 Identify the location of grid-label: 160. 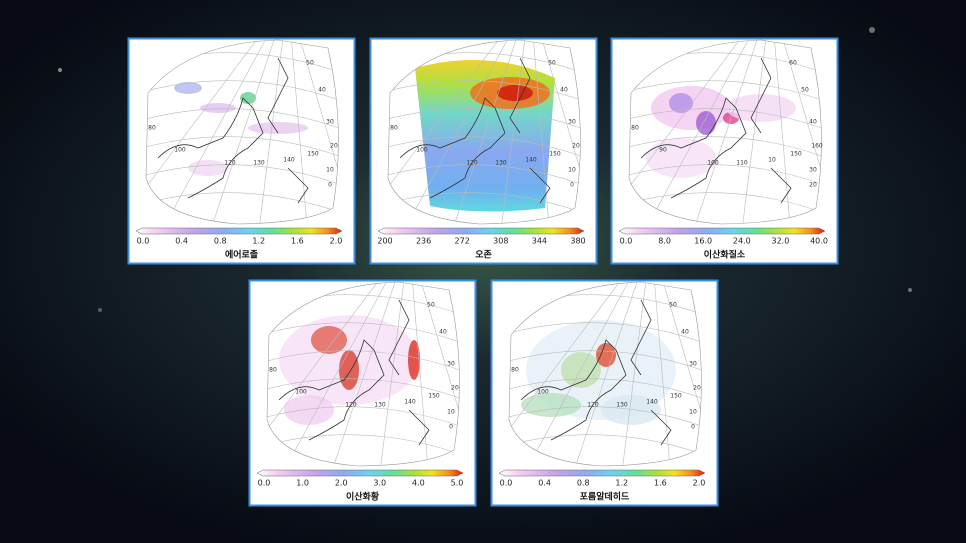
(817, 146).